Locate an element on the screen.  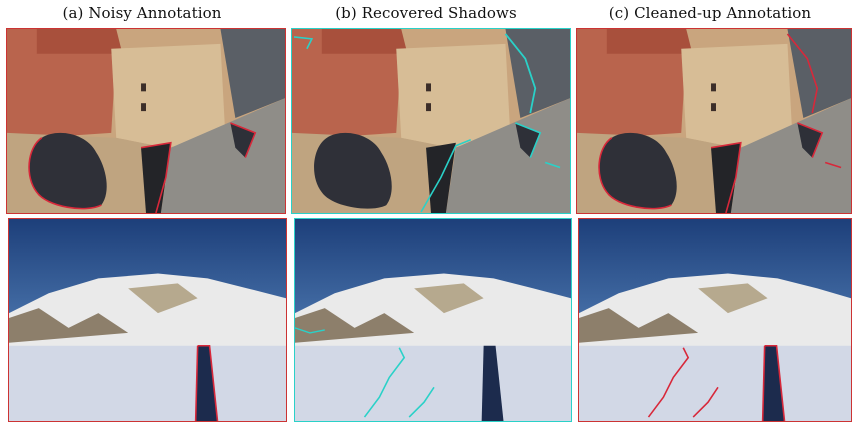
panel-rooftop-recovered is located at coordinates (431, 121).